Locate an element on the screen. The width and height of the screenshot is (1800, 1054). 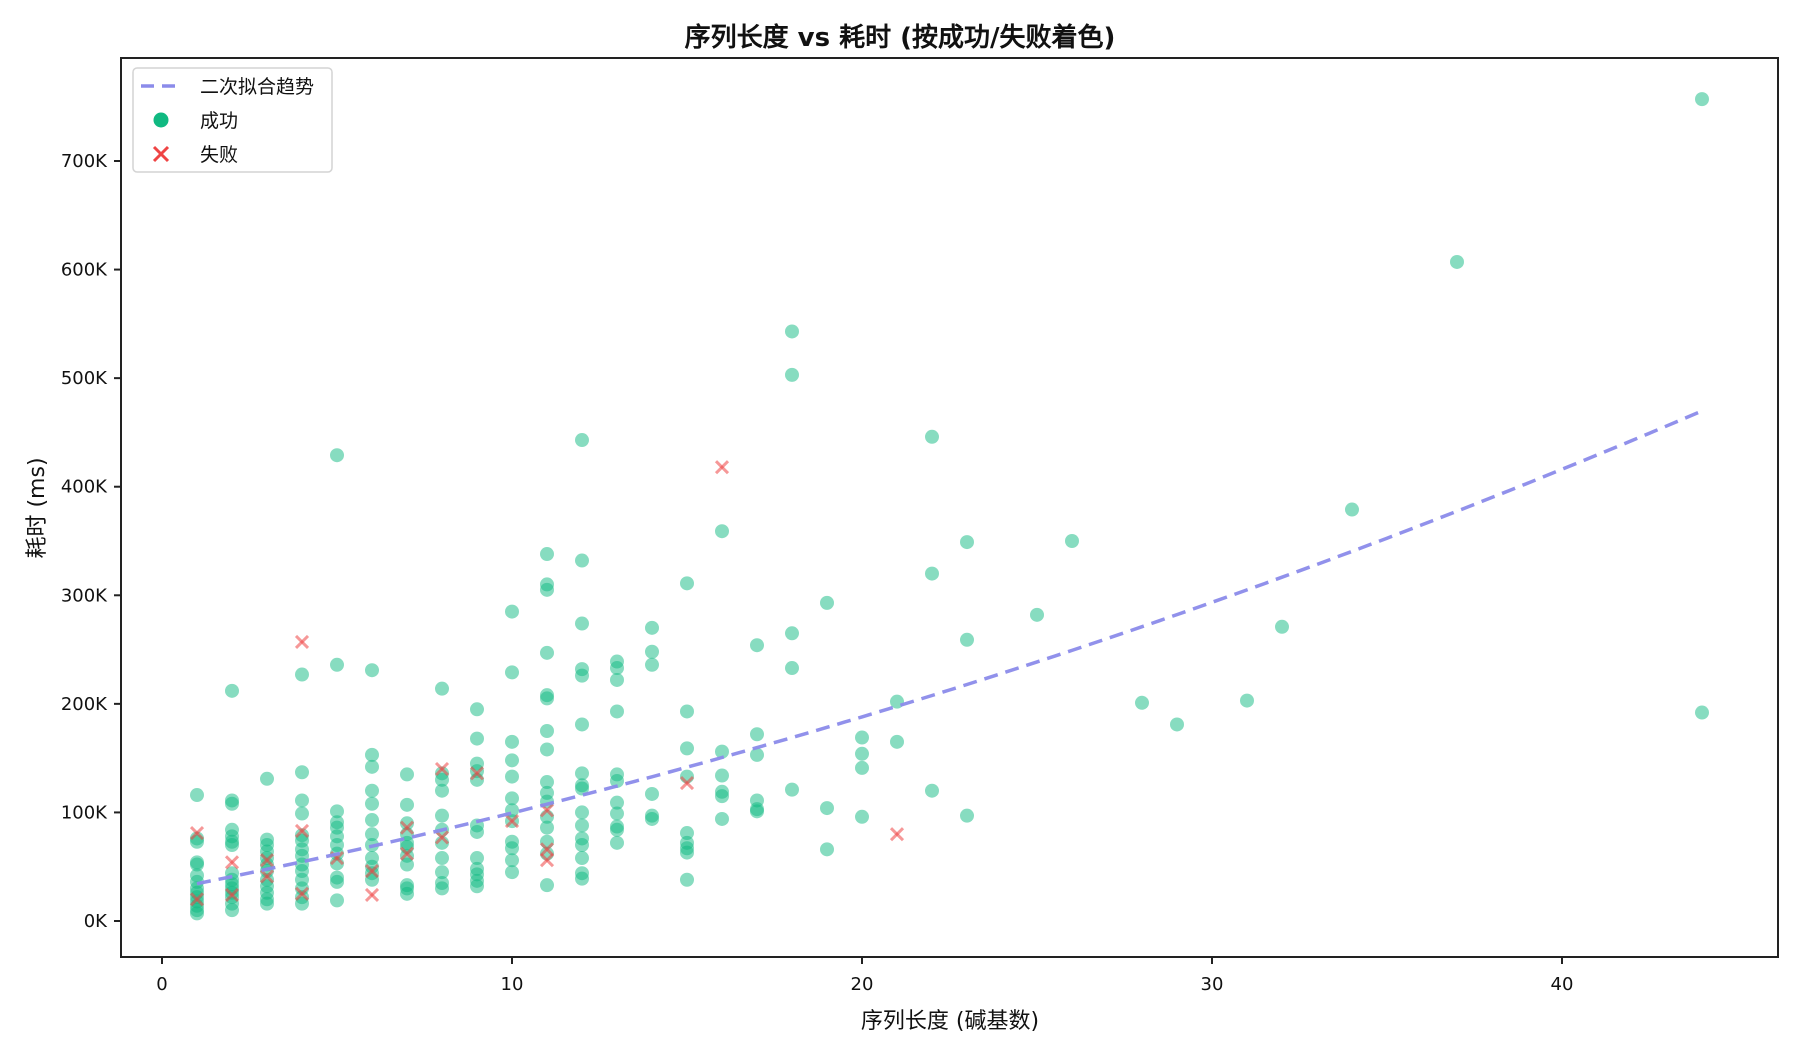
y-tick-label: 200K is located at coordinates (84, 704).